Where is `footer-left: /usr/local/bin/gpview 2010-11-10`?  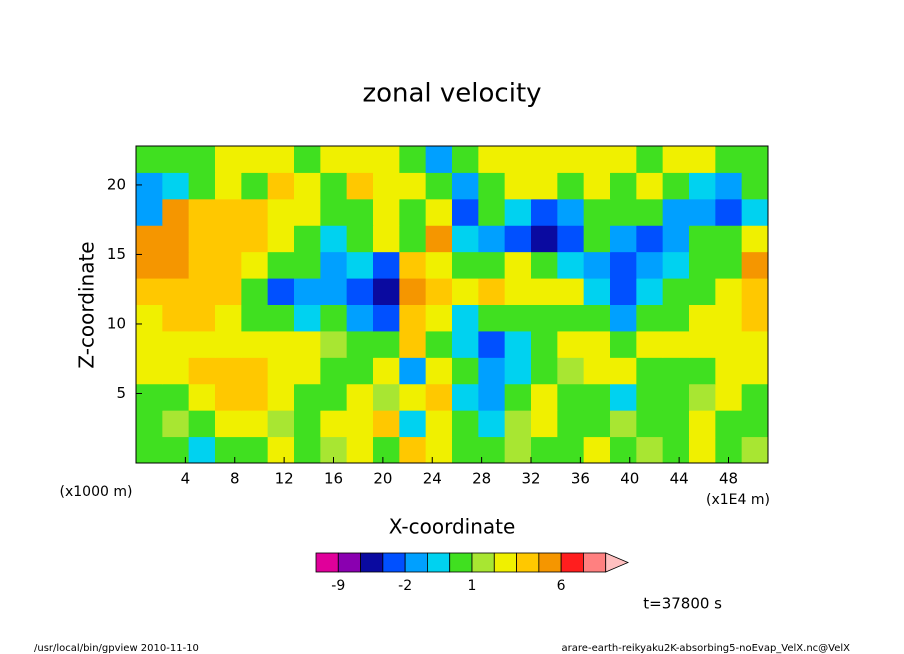
footer-left: /usr/local/bin/gpview 2010-11-10 is located at coordinates (116, 648).